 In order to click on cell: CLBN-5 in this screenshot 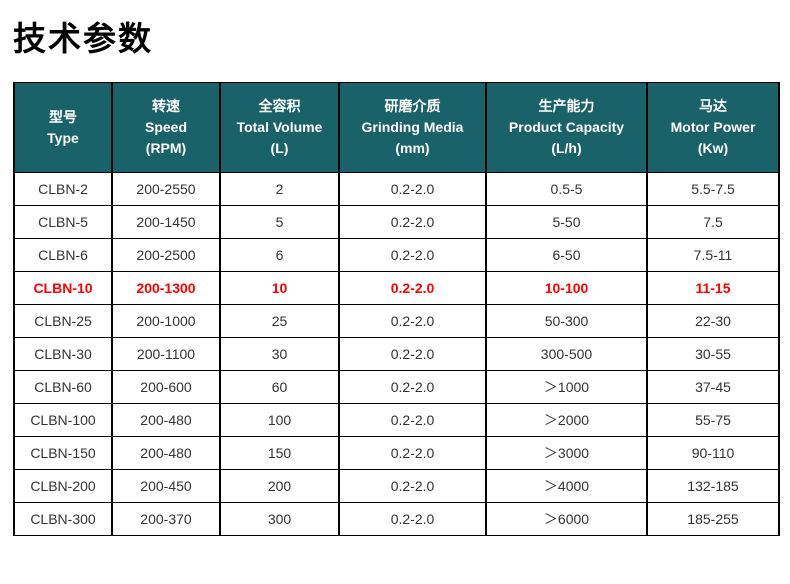, I will do `click(63, 222)`.